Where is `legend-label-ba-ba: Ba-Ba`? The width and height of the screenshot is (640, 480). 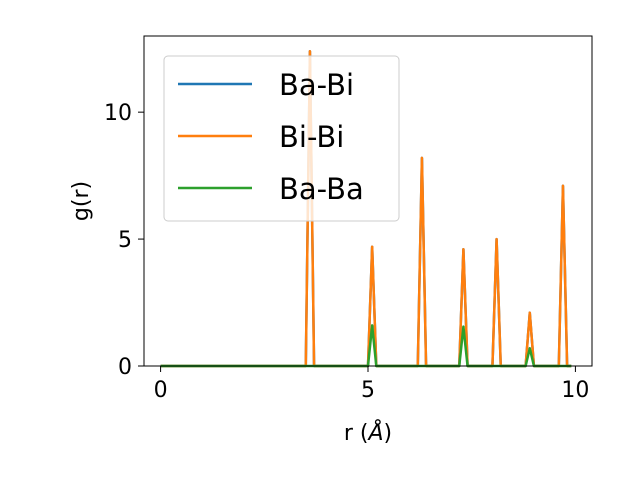 legend-label-ba-ba: Ba-Ba is located at coordinates (321, 189).